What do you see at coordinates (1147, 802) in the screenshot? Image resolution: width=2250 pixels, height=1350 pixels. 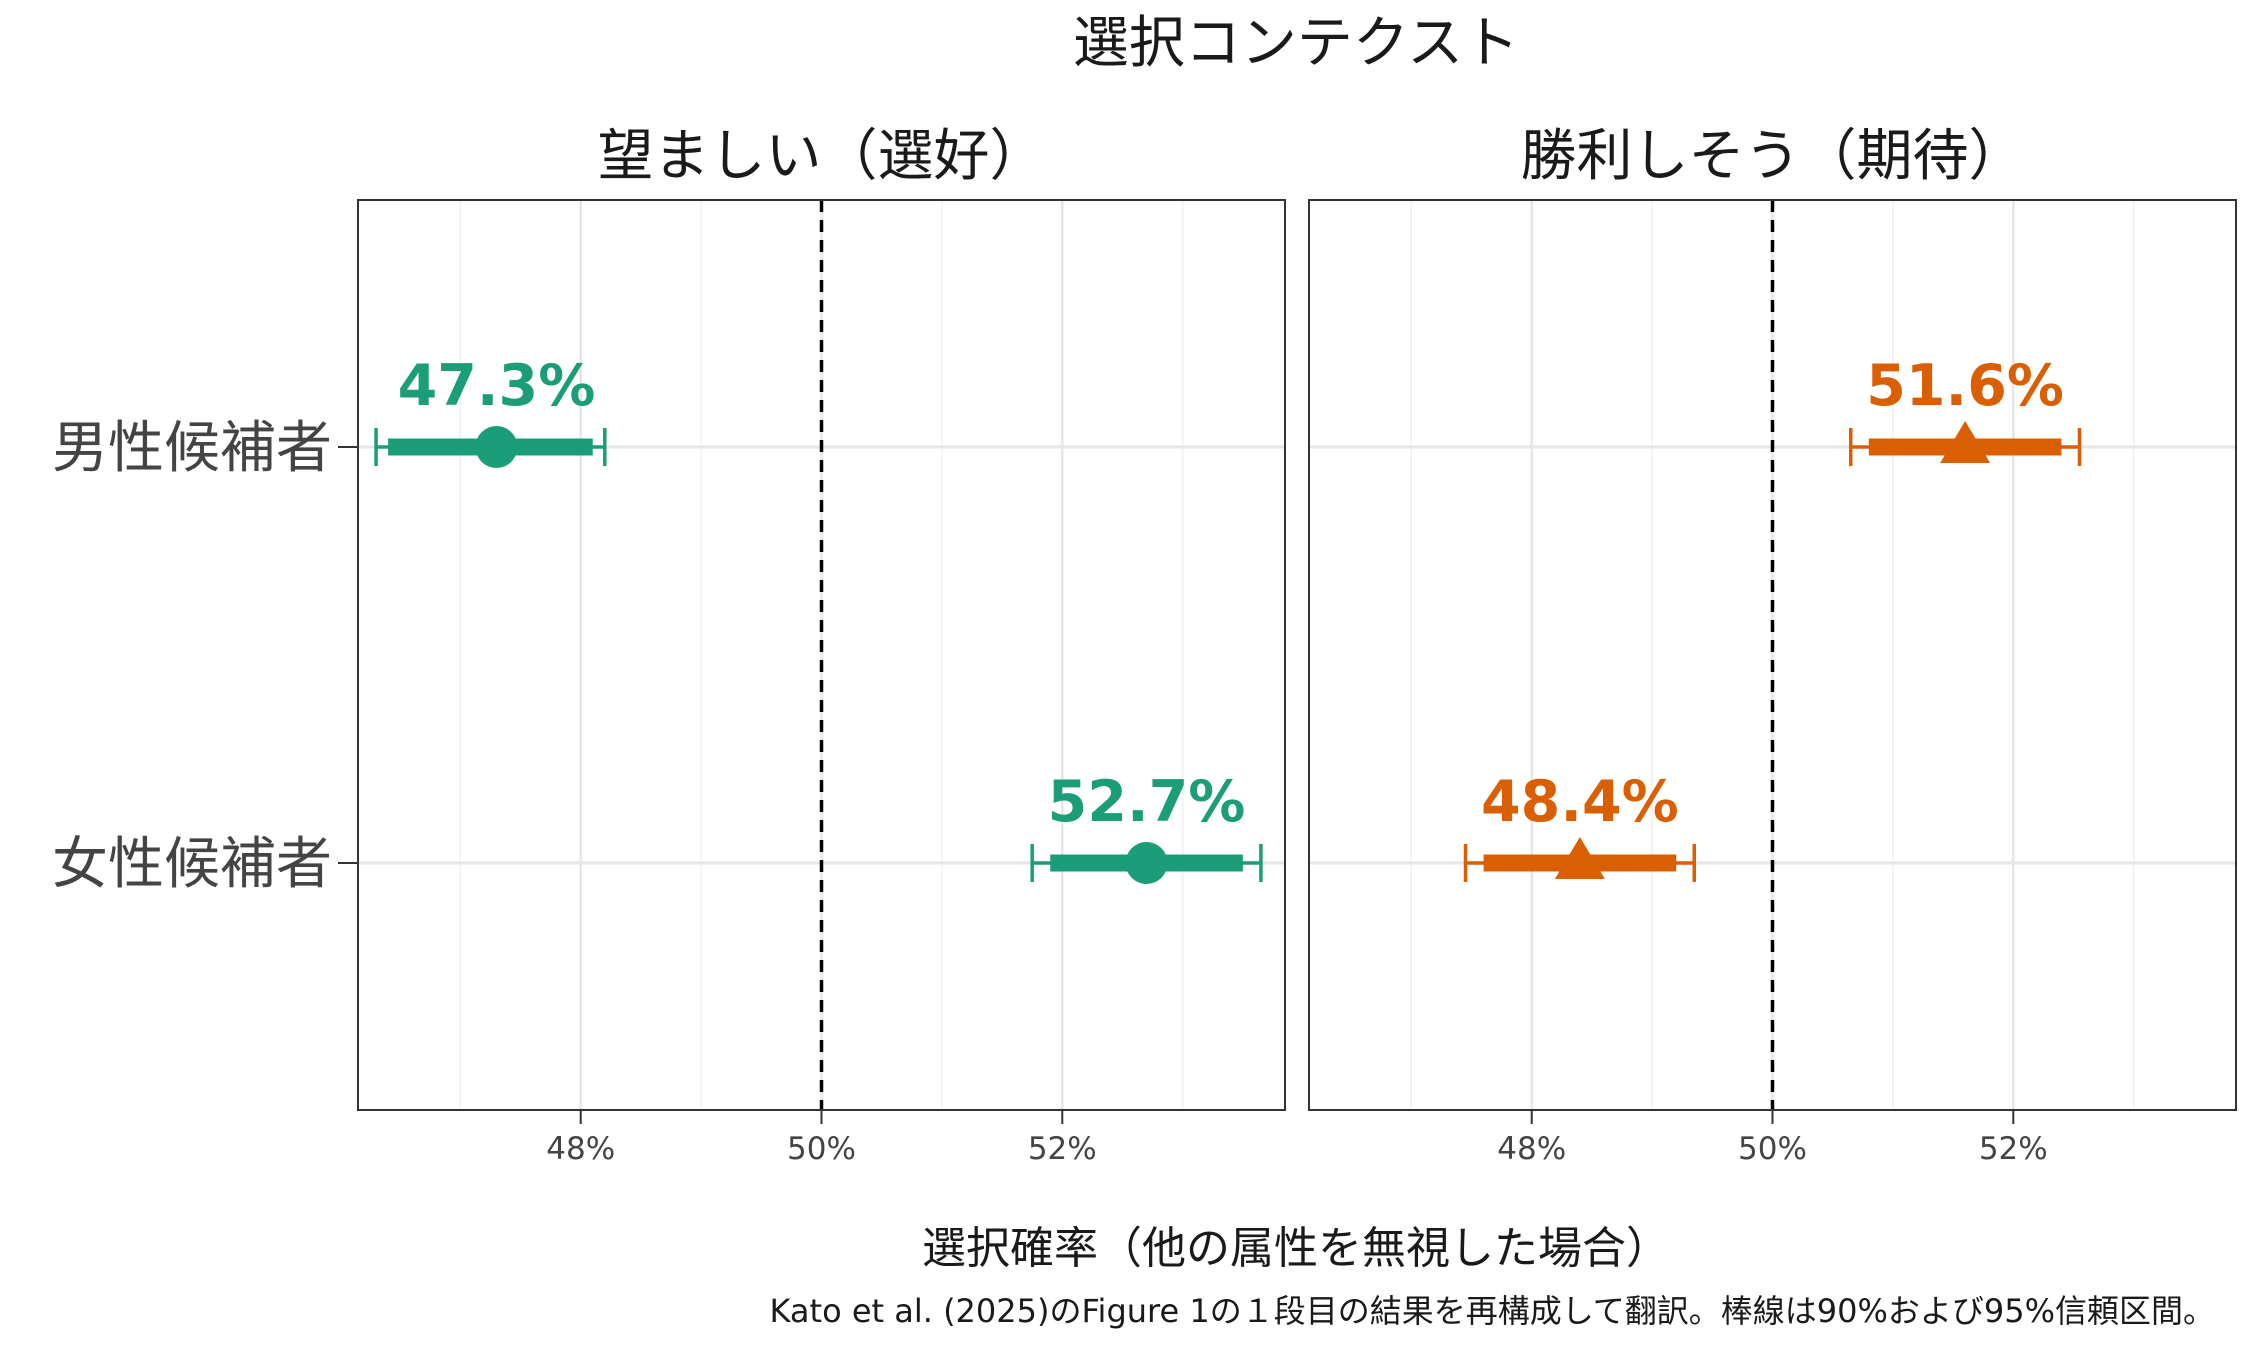 I see `data-label: 52.7%` at bounding box center [1147, 802].